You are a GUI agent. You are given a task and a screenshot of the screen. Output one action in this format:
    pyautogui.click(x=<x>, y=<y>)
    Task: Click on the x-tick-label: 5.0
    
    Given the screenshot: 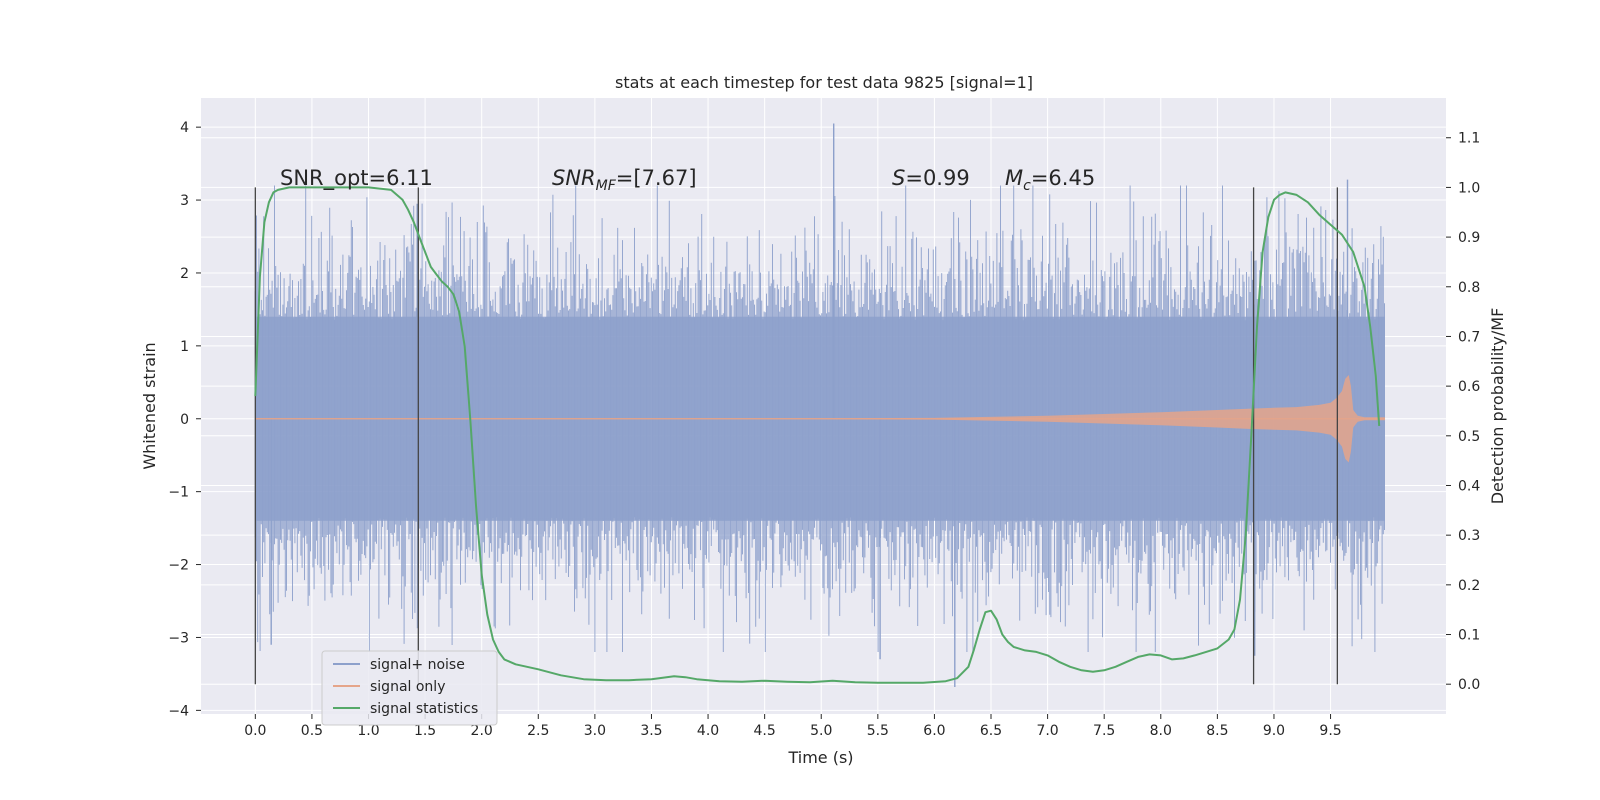 What is the action you would take?
    pyautogui.click(x=821, y=731)
    